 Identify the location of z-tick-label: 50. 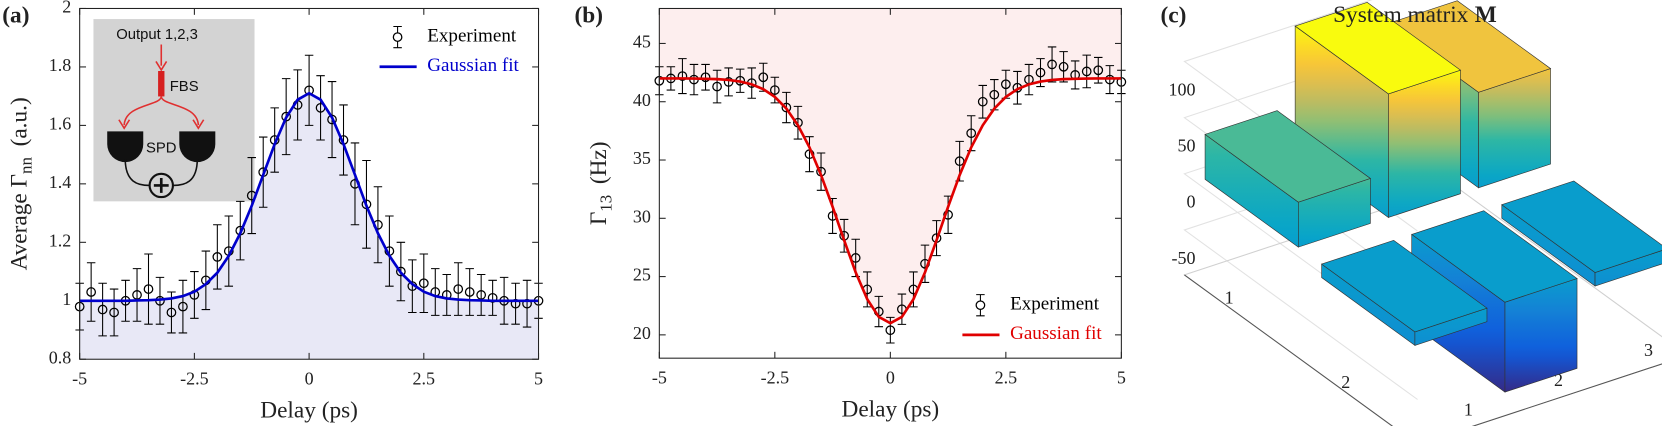
(1187, 145).